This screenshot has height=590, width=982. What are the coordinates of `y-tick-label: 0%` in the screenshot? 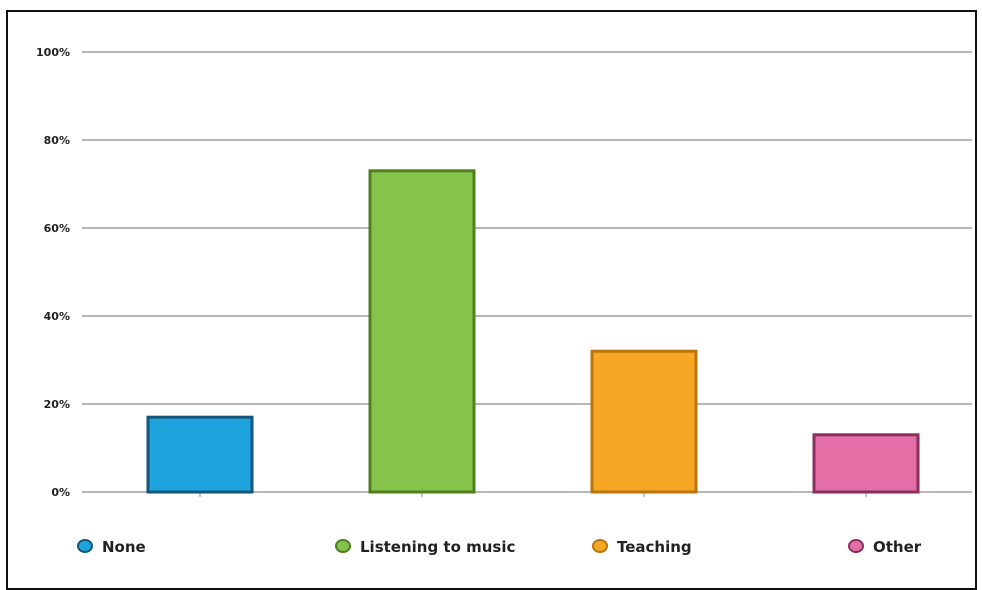 It's located at (60, 492).